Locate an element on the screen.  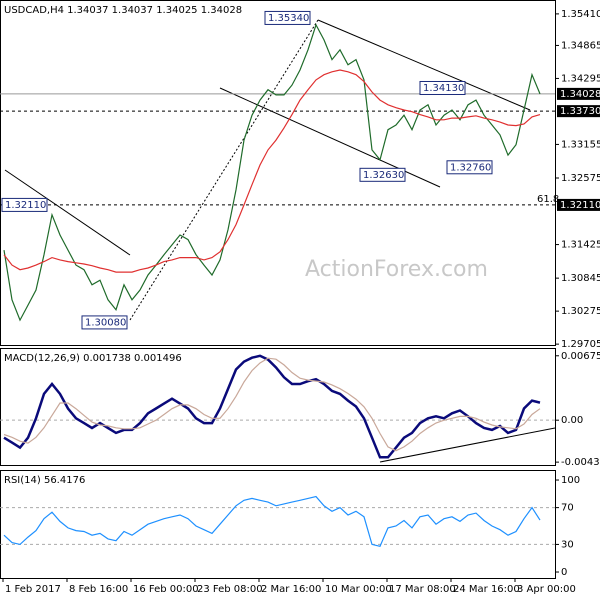
y-tick-label: 1.33155 is located at coordinates (580, 144).